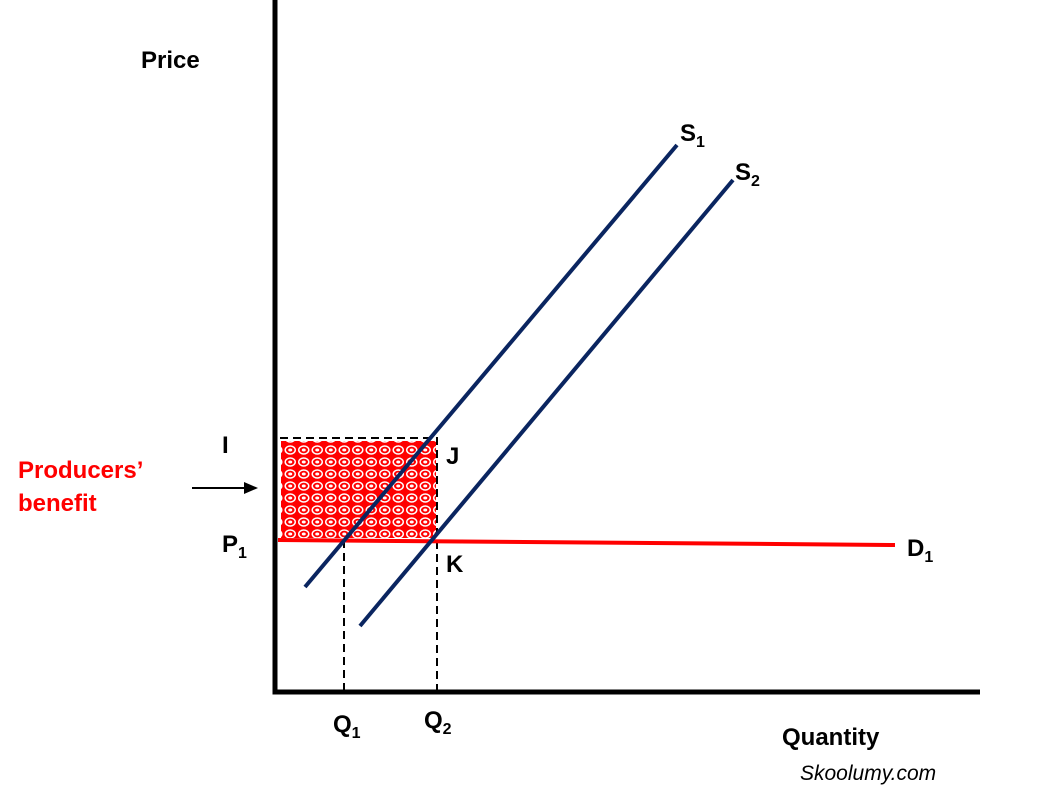  I want to click on level-label: Q1, so click(347, 726).